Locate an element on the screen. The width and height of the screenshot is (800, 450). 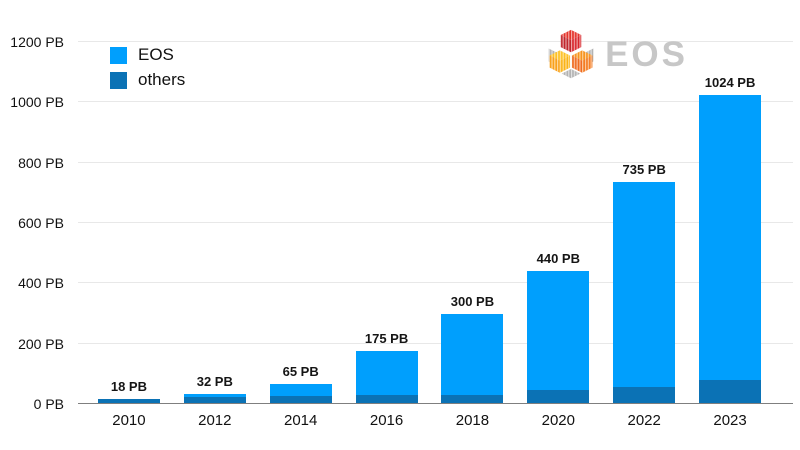
eos-logo: EOS is located at coordinates (615, 55).